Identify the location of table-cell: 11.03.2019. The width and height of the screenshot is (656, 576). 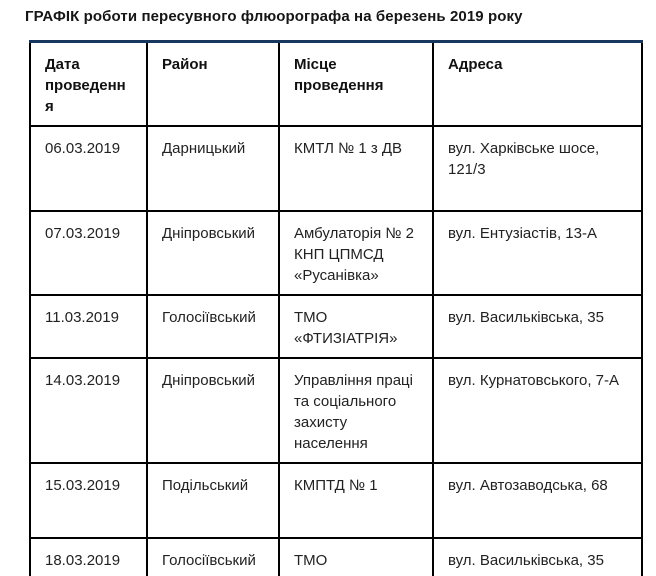
(88, 326).